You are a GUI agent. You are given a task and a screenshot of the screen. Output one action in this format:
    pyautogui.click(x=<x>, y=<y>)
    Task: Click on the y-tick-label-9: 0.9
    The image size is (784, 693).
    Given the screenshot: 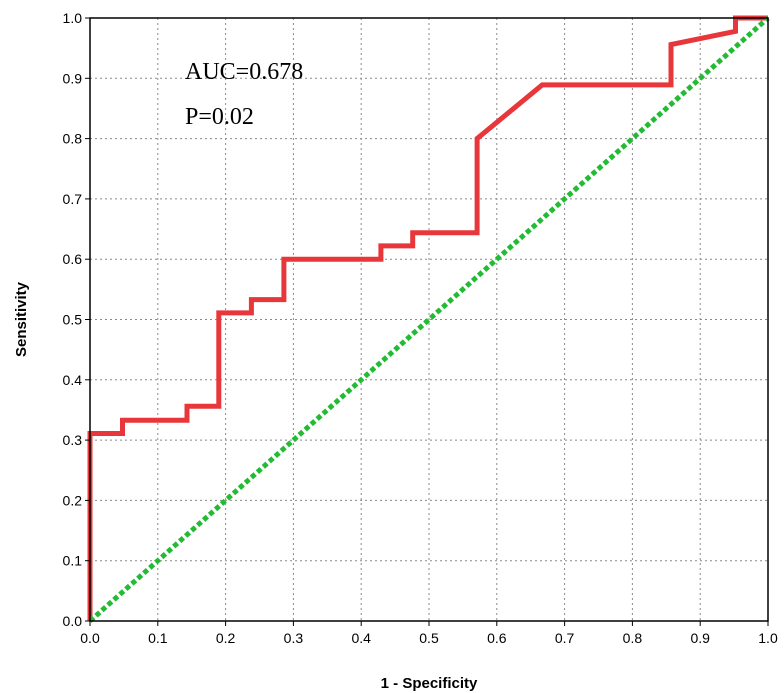 What is the action you would take?
    pyautogui.click(x=73, y=78)
    